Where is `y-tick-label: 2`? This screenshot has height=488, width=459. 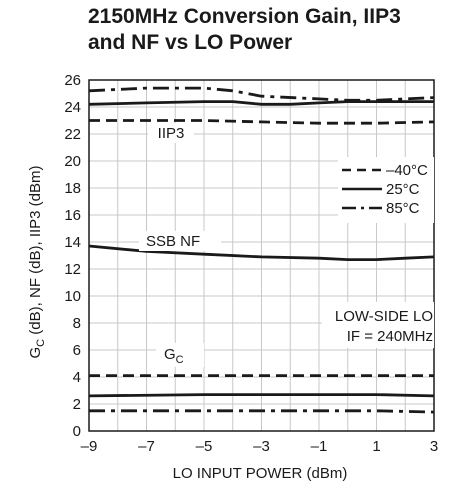
y-tick-label: 2 is located at coordinates (77, 404).